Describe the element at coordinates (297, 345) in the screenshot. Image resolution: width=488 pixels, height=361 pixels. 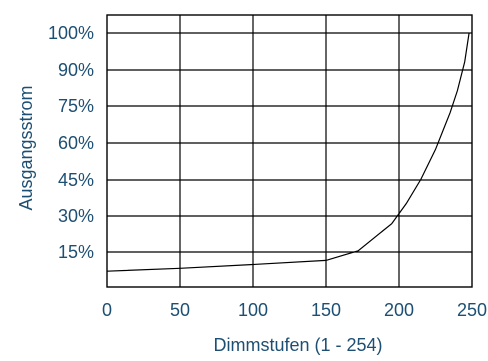
I see `x-axis-title: Dimmstufen (1 - 254)` at that location.